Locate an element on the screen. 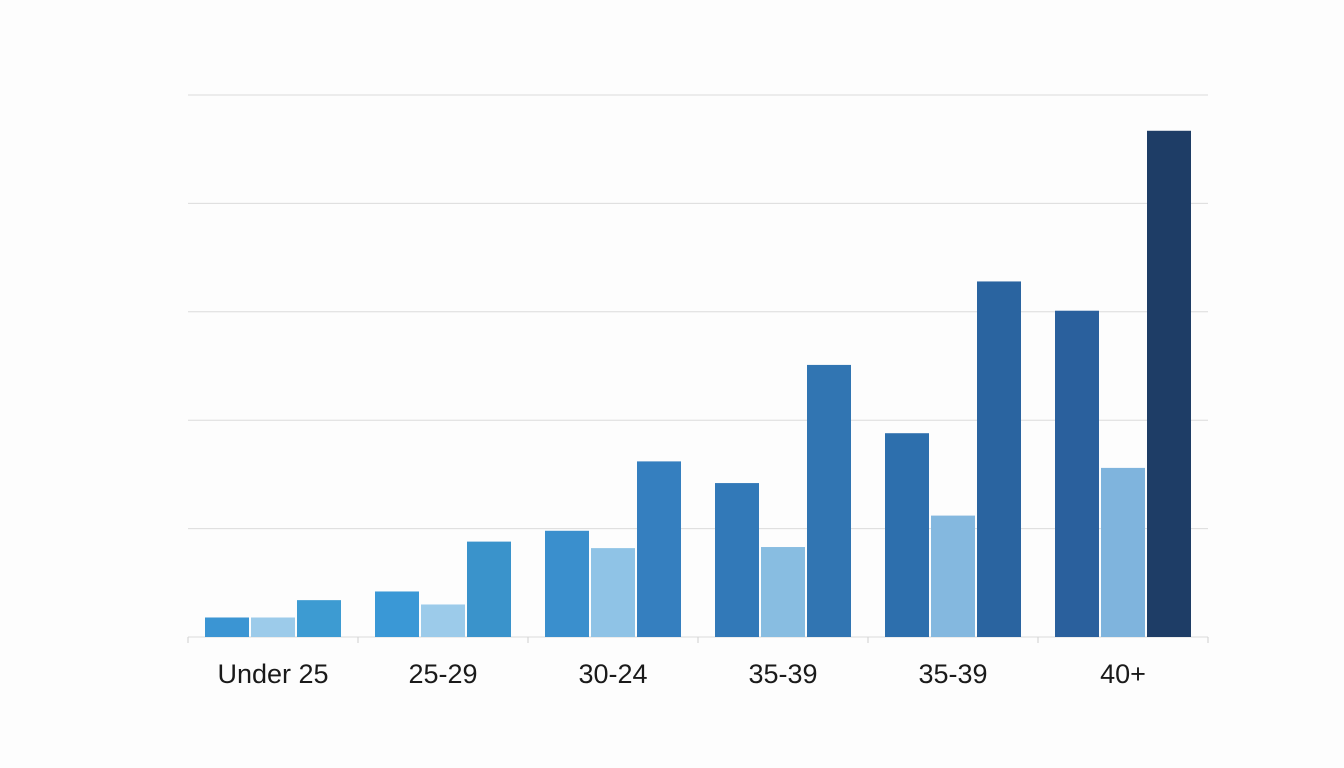 This screenshot has height=768, width=1344. x-tick-label: Under 25 is located at coordinates (272, 674).